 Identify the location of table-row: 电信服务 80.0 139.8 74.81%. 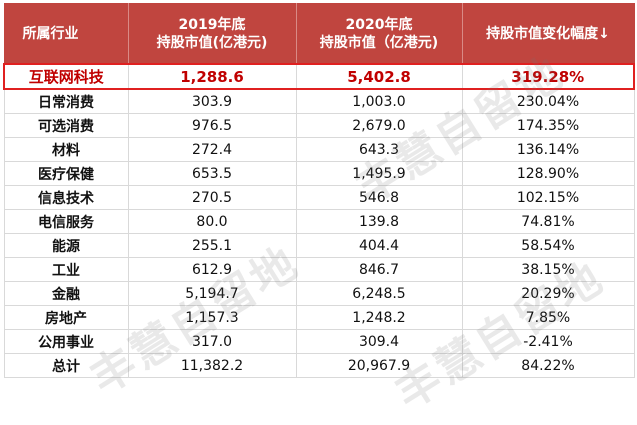
(319, 221).